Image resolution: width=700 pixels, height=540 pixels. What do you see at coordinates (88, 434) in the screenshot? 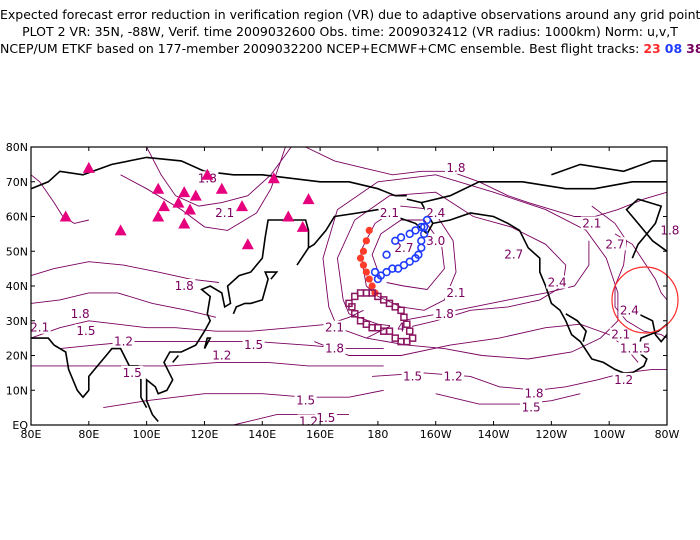
I see `lon-label: 80E` at bounding box center [88, 434].